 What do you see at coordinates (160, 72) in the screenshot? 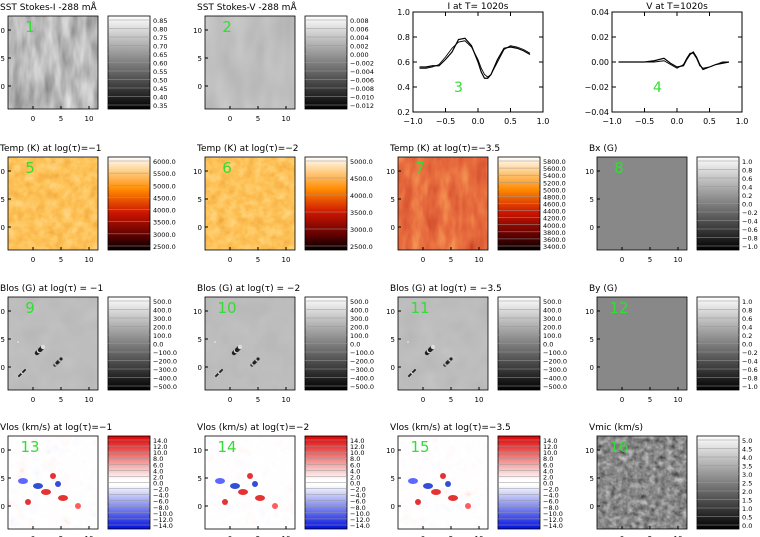
I see `colorbar-label: 0.55` at bounding box center [160, 72].